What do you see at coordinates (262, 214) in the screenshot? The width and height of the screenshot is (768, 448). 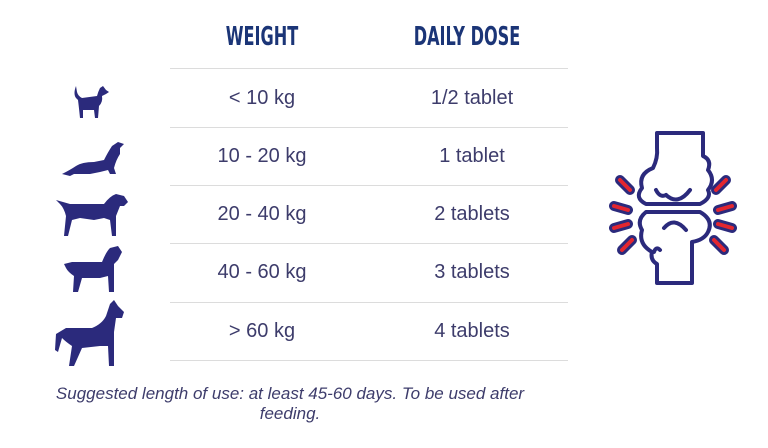 I see `weight-cell: 20 - 40 kg` at bounding box center [262, 214].